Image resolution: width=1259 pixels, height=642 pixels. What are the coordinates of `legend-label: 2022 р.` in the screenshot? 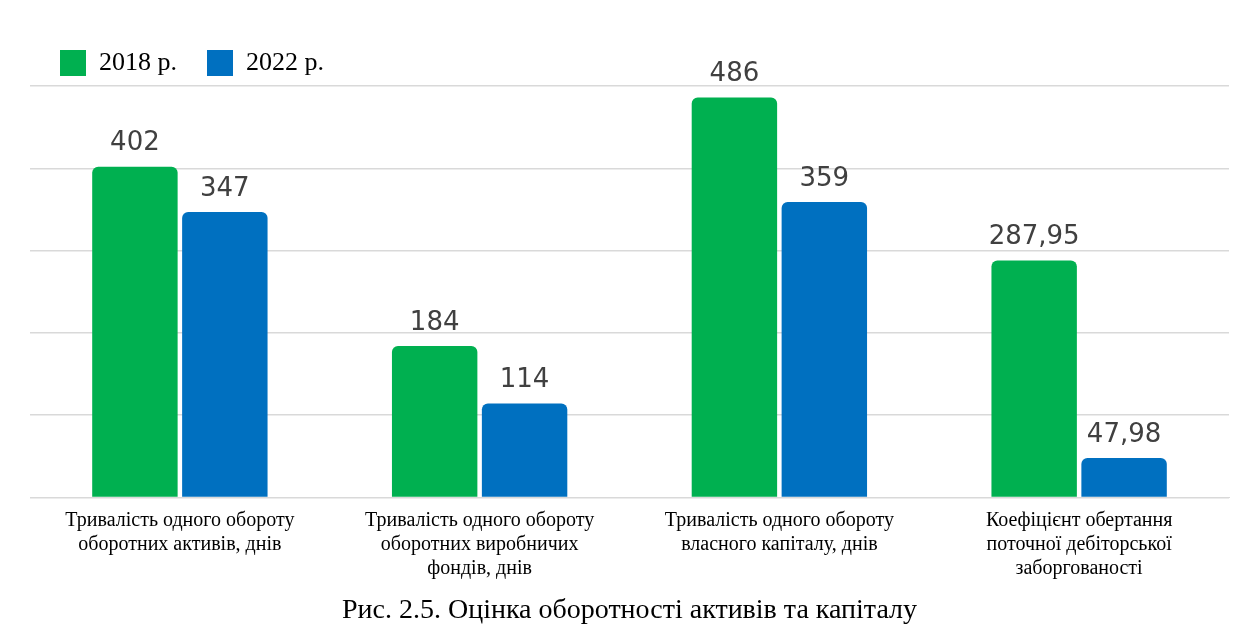 It's located at (285, 61).